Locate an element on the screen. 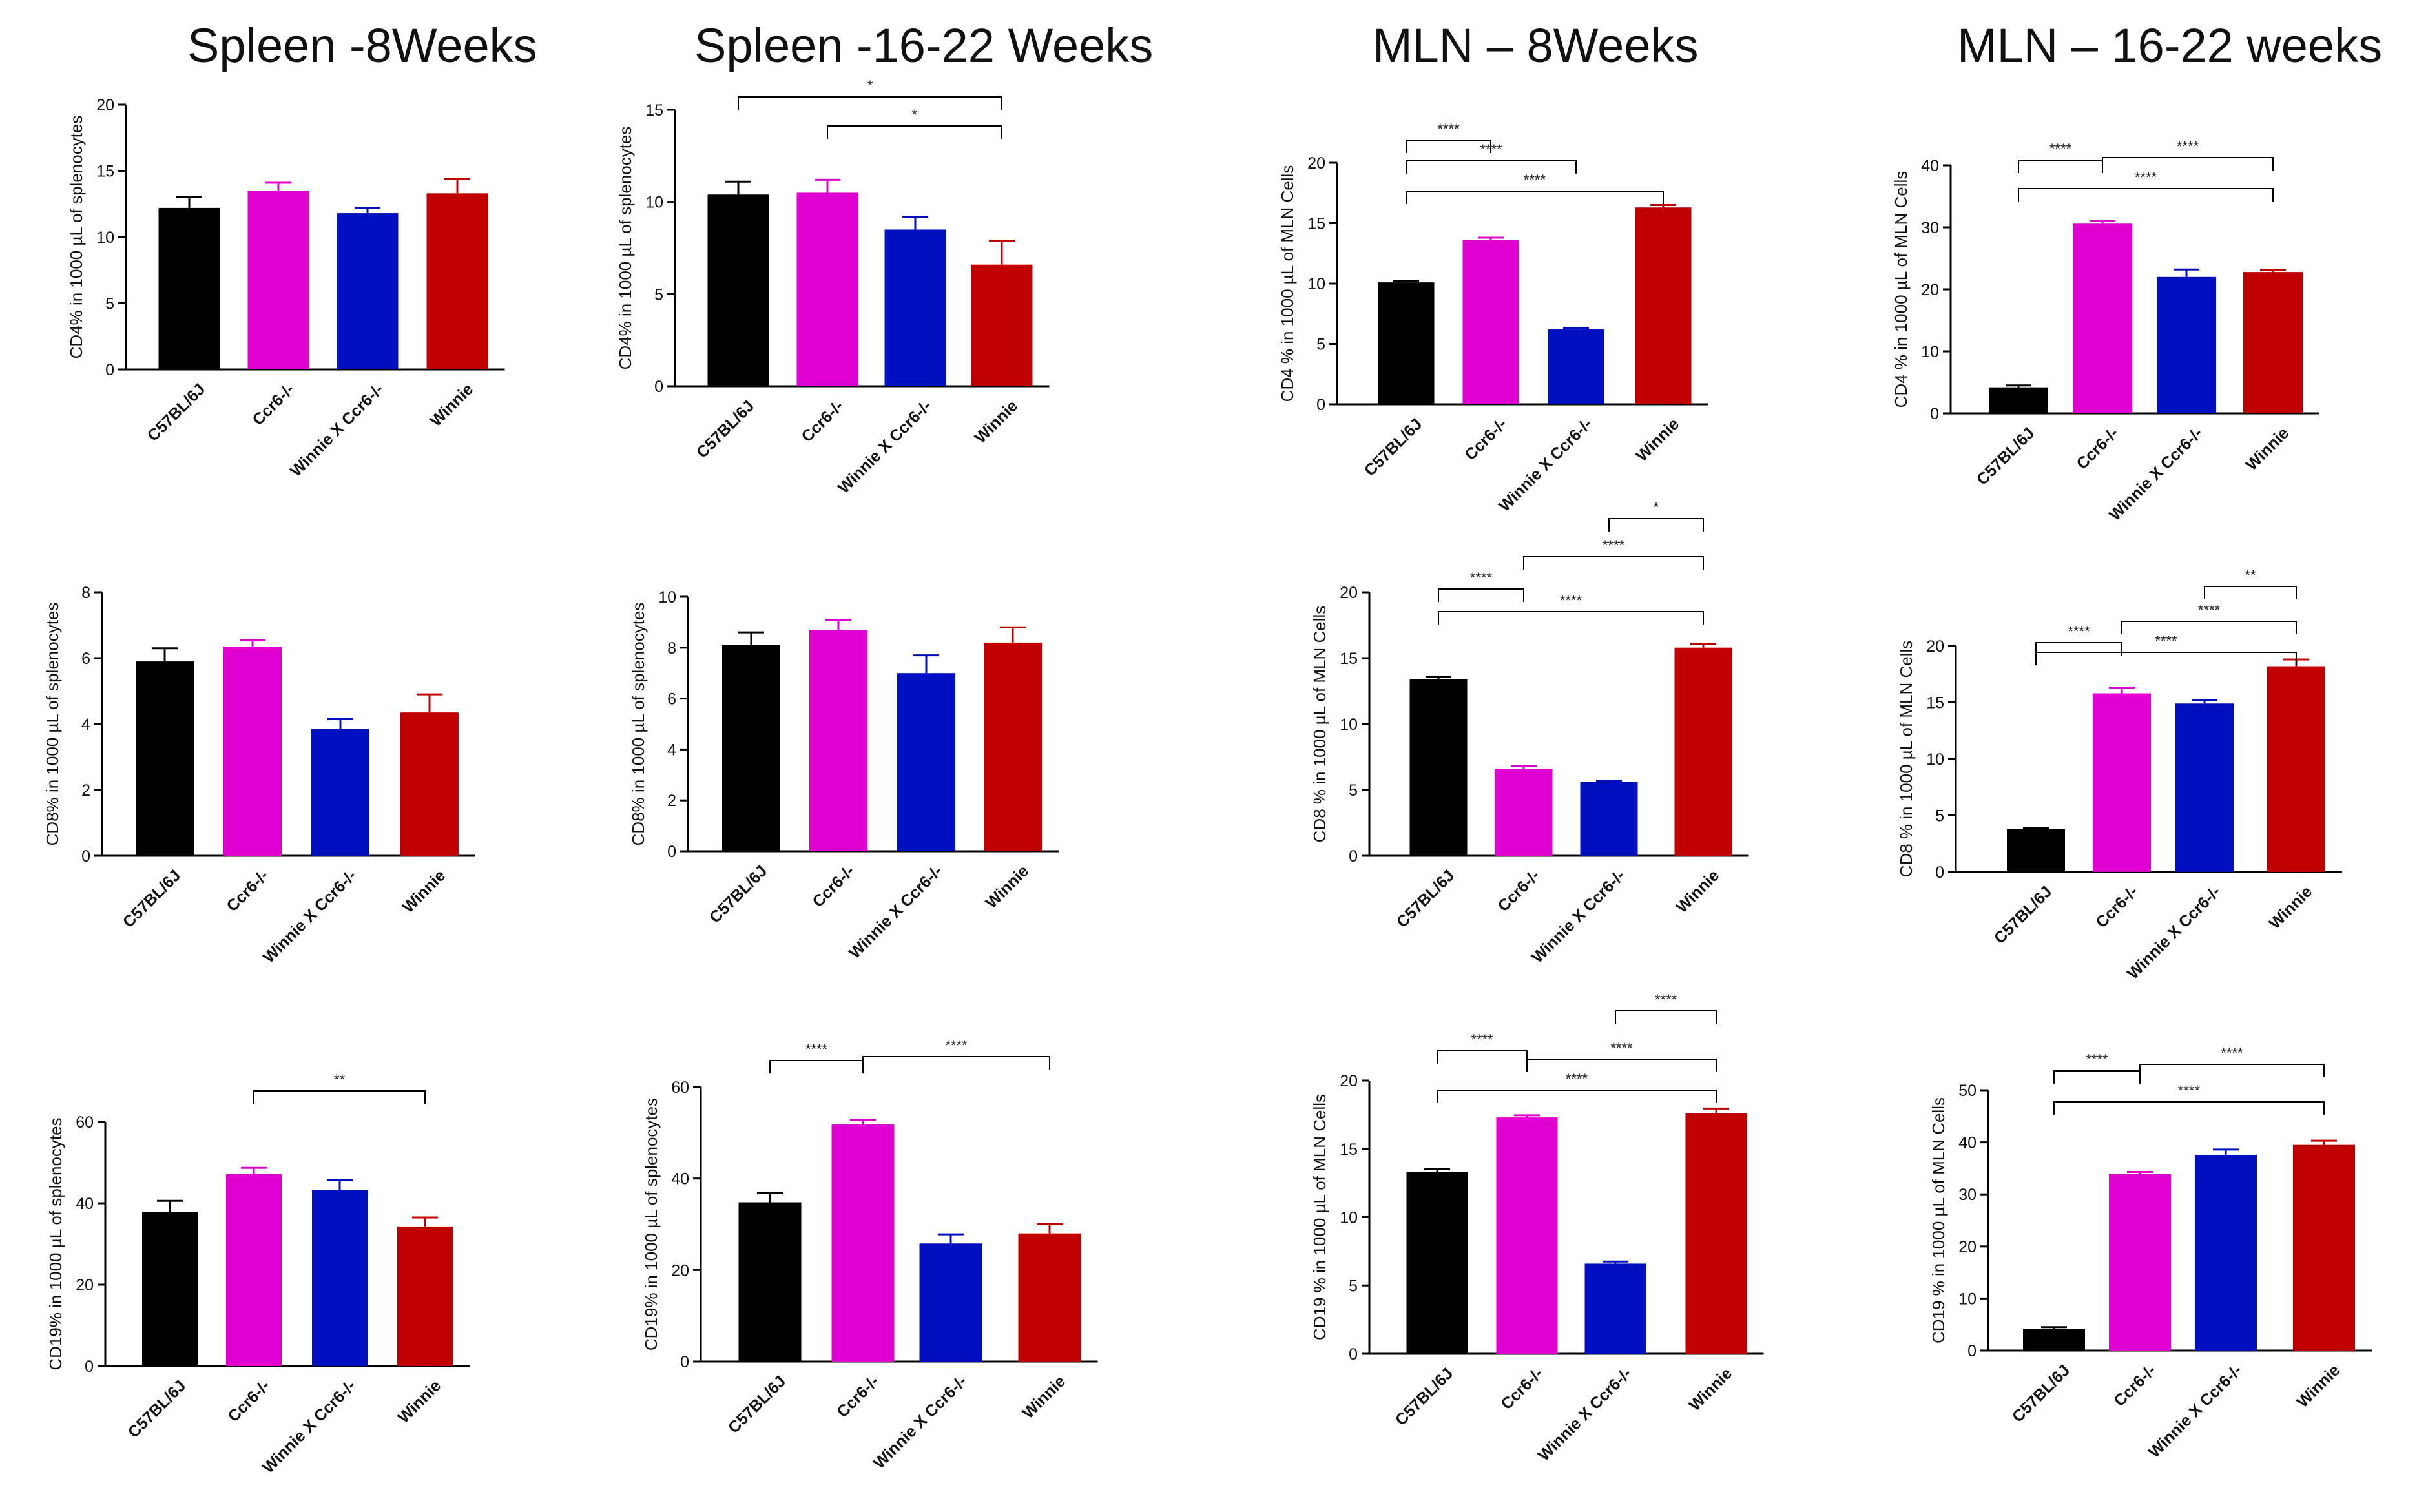  y-tick-label: 50 is located at coordinates (1968, 1091).